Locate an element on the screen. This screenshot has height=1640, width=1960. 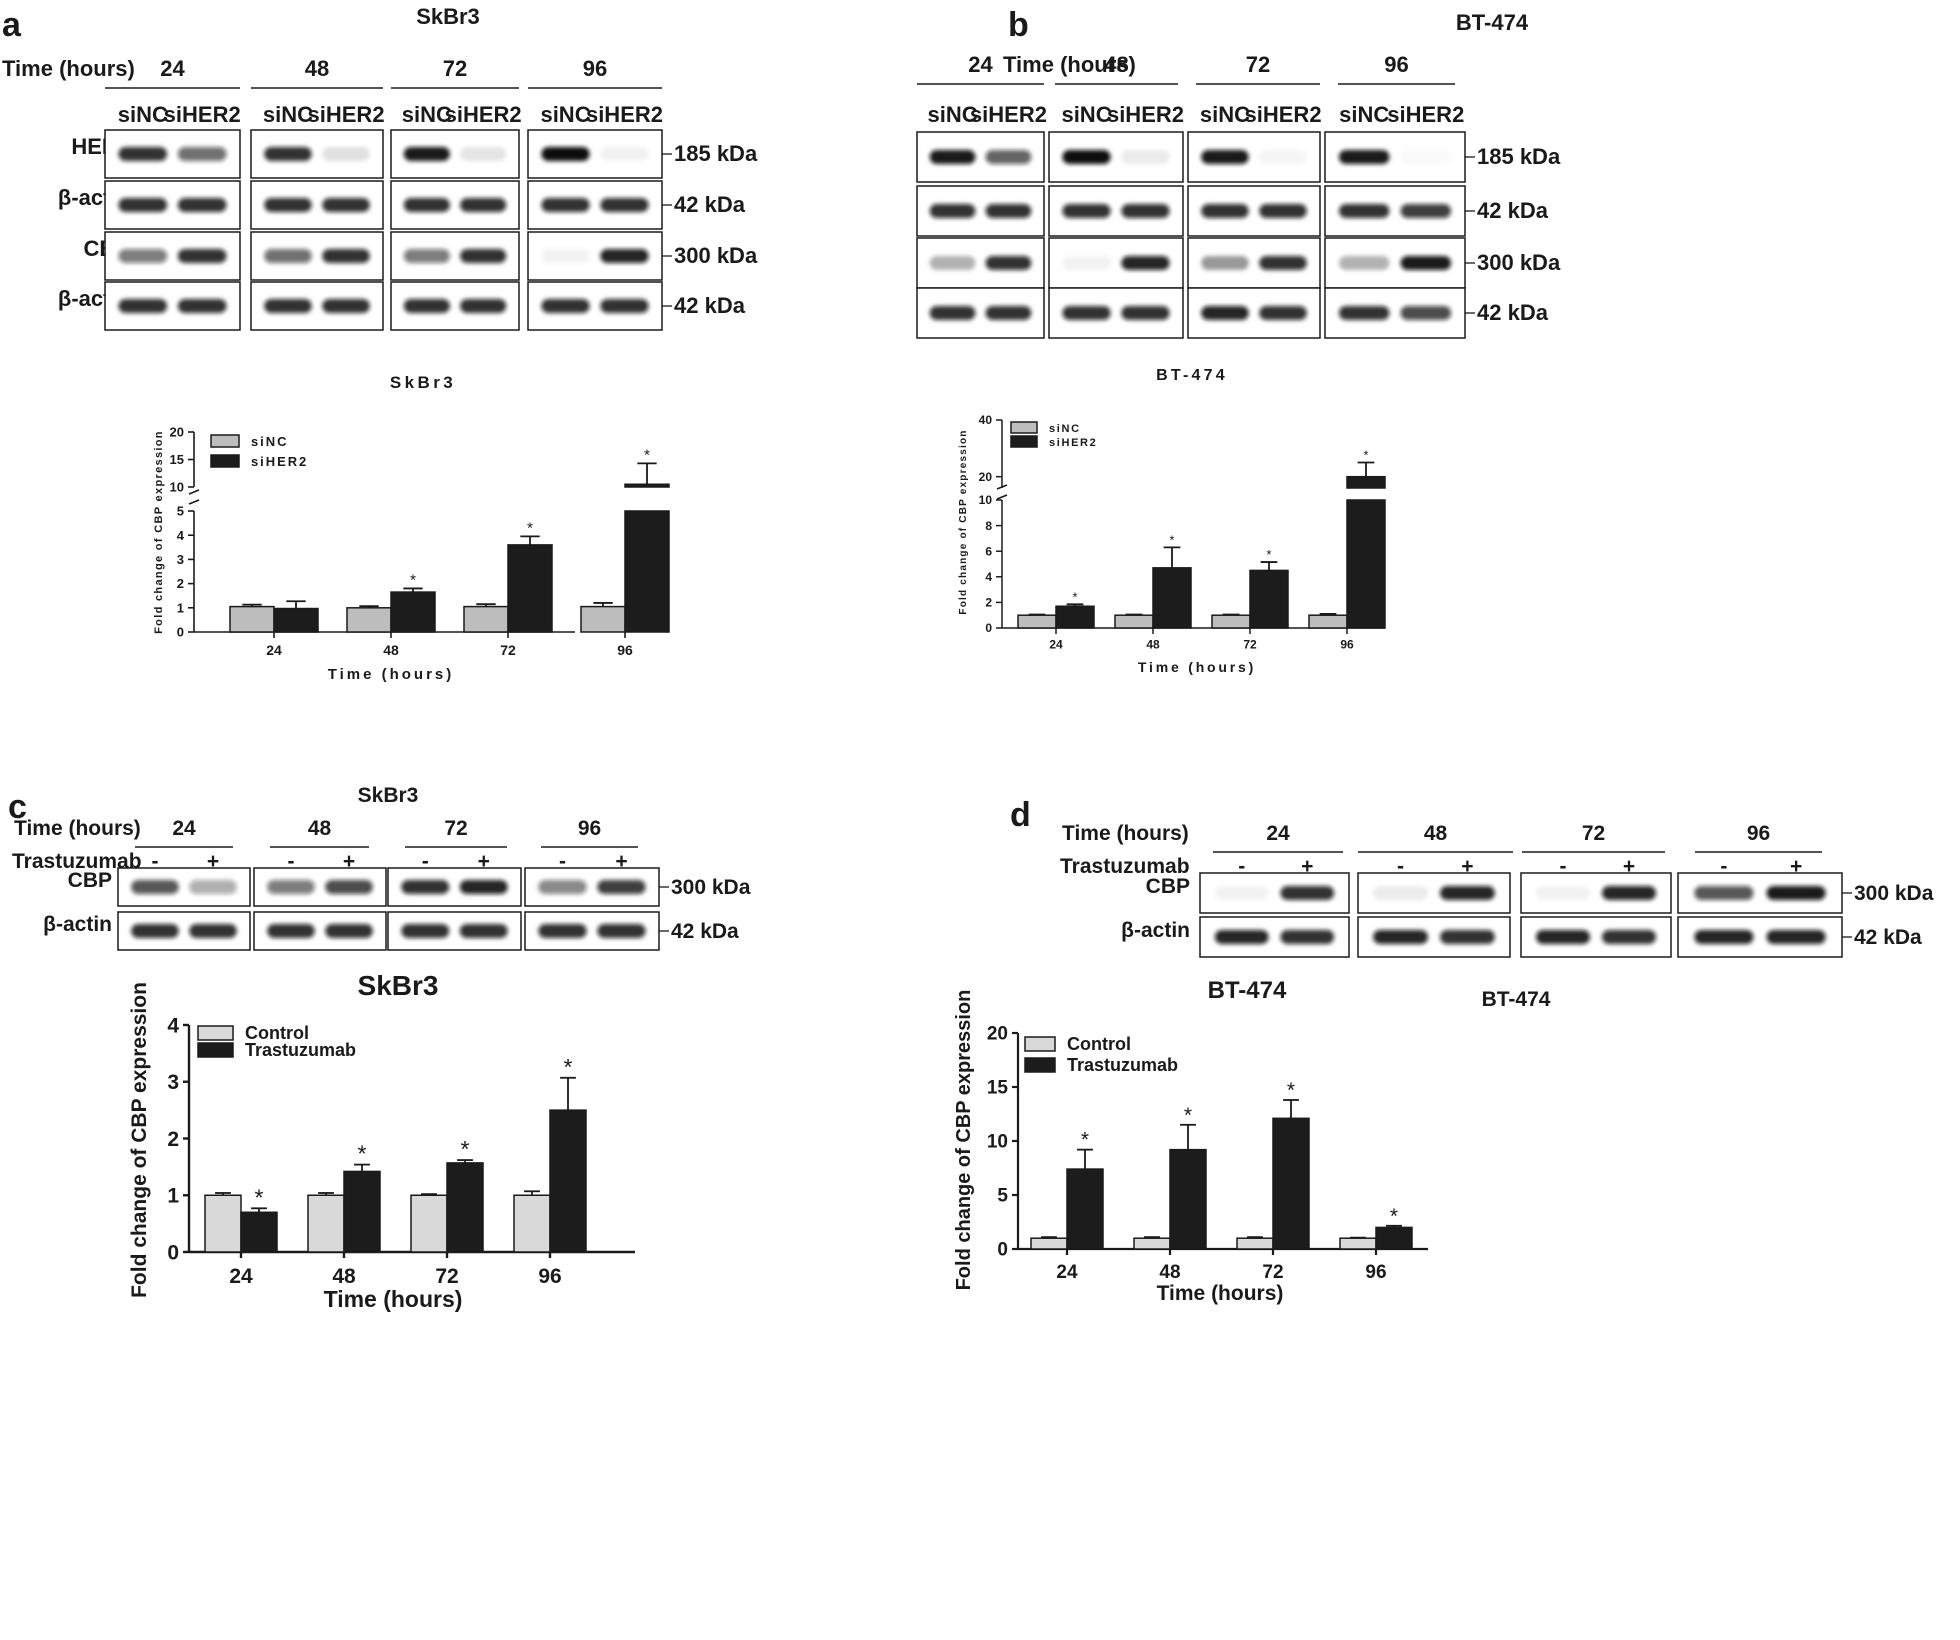
y-axis-label: Fold change of CBP expression is located at coordinates (159, 532).